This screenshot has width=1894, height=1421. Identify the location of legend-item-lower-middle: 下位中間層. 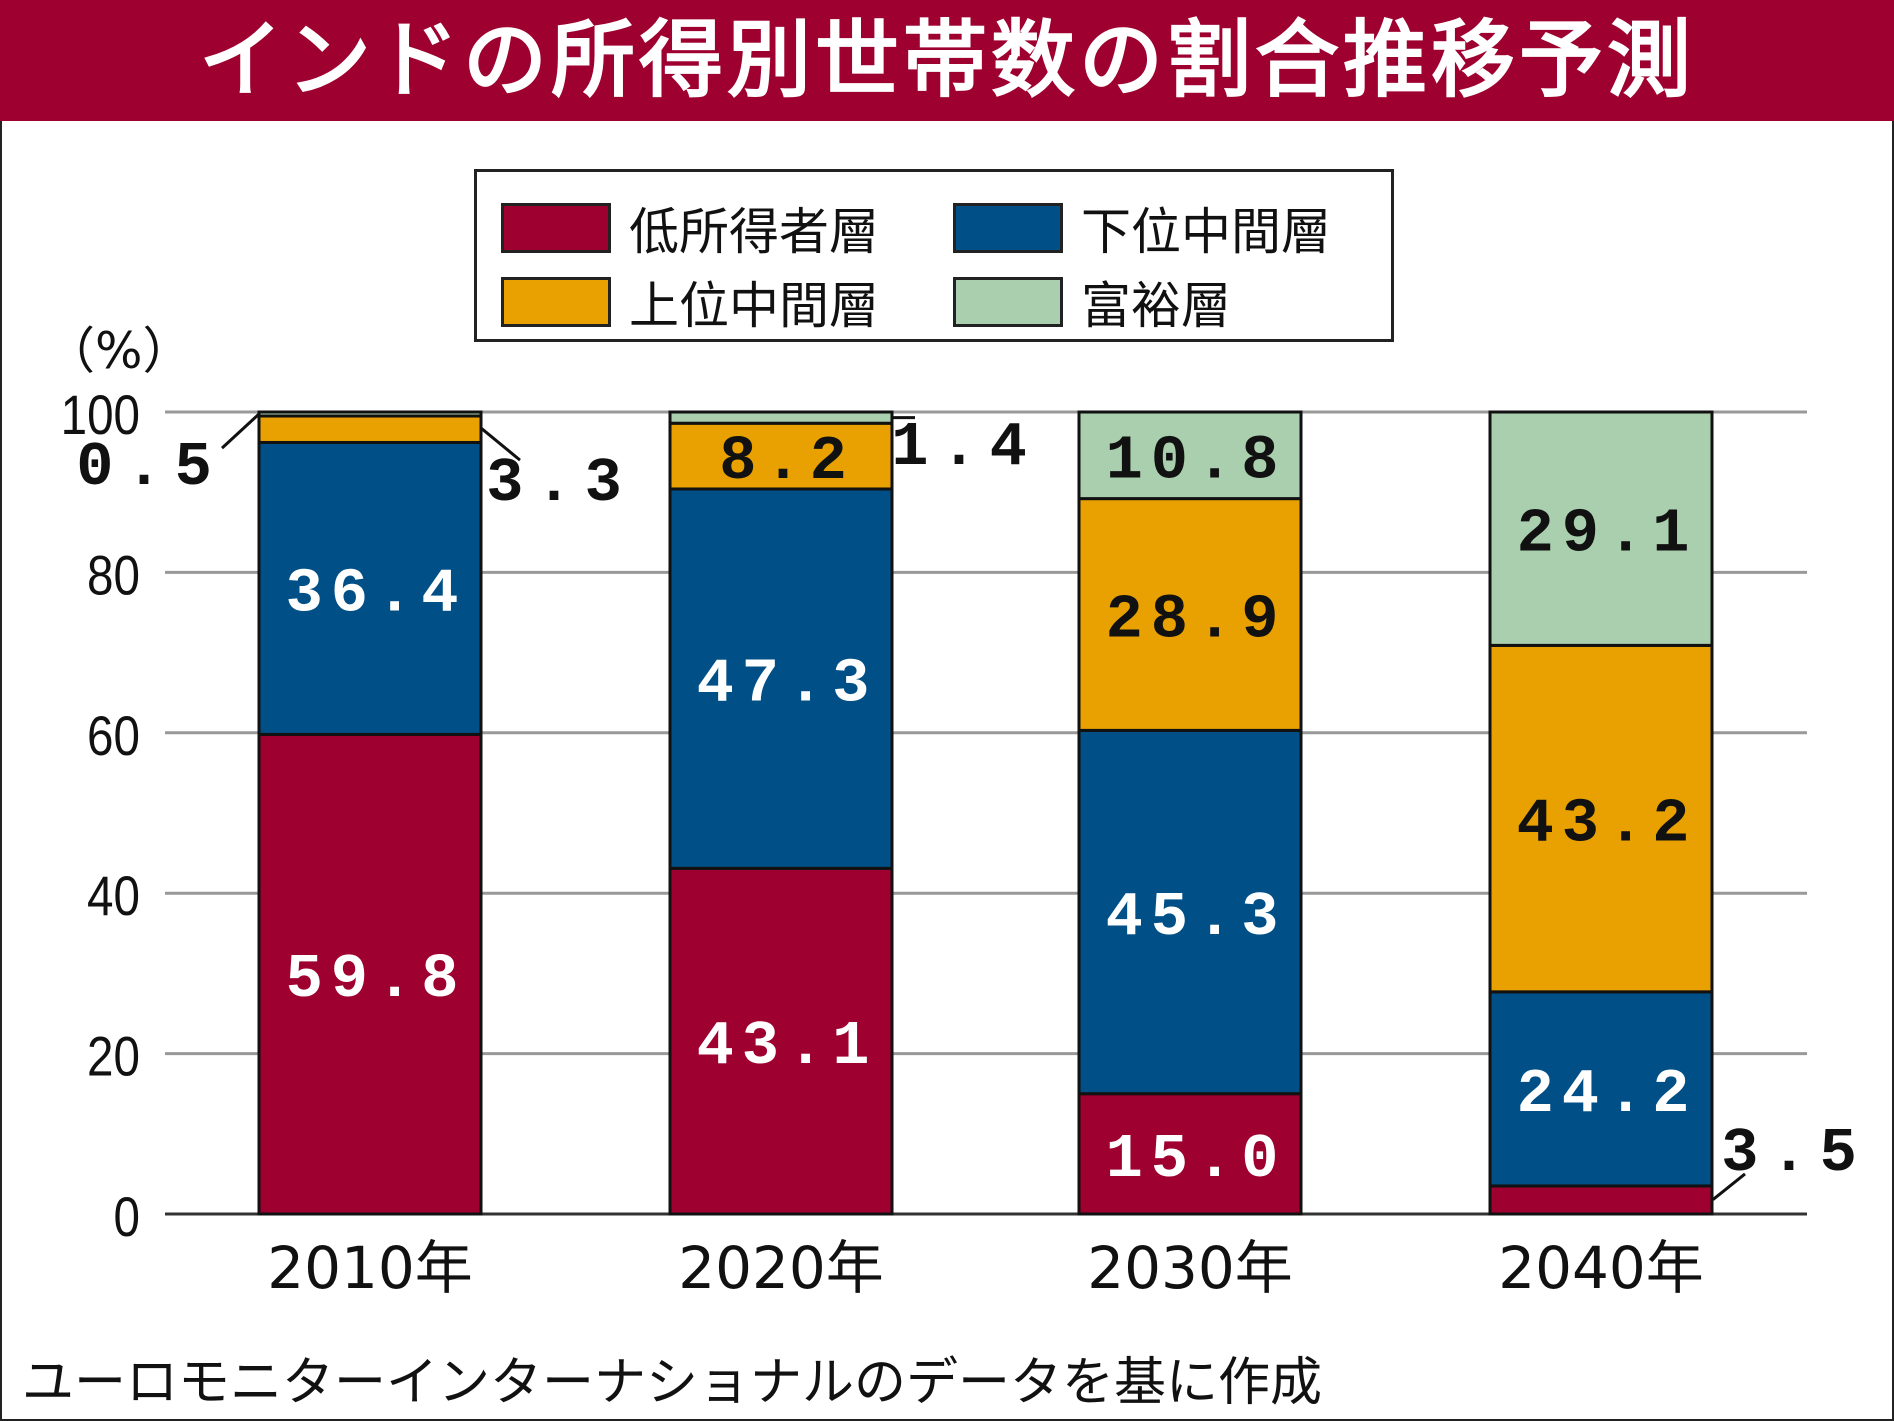
(1142, 228).